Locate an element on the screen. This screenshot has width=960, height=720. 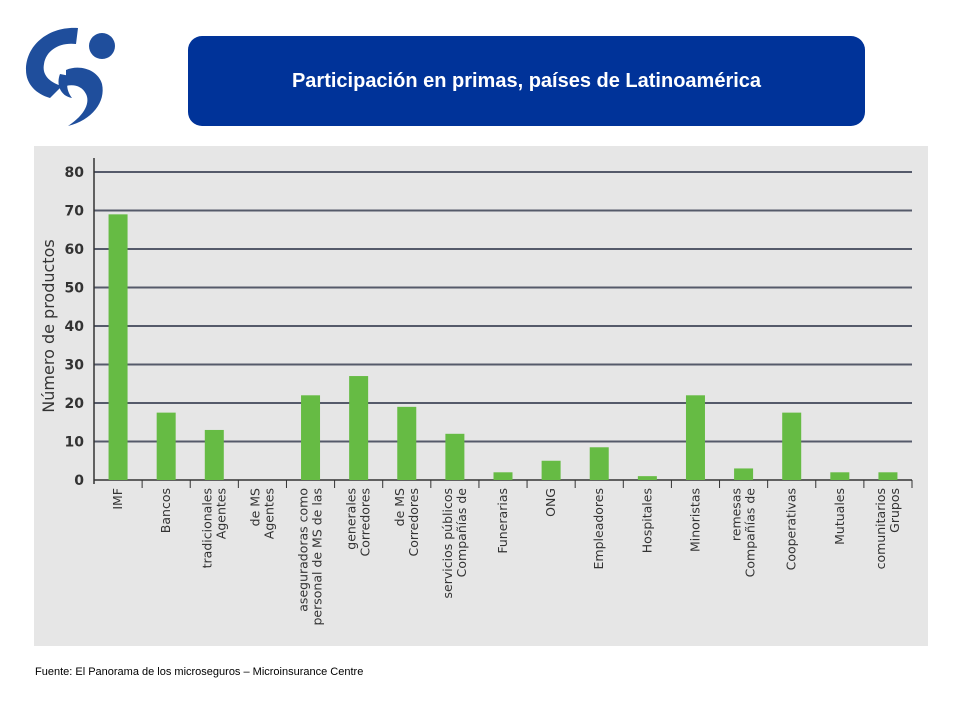
y-tick-label: 40 is located at coordinates (75, 327).